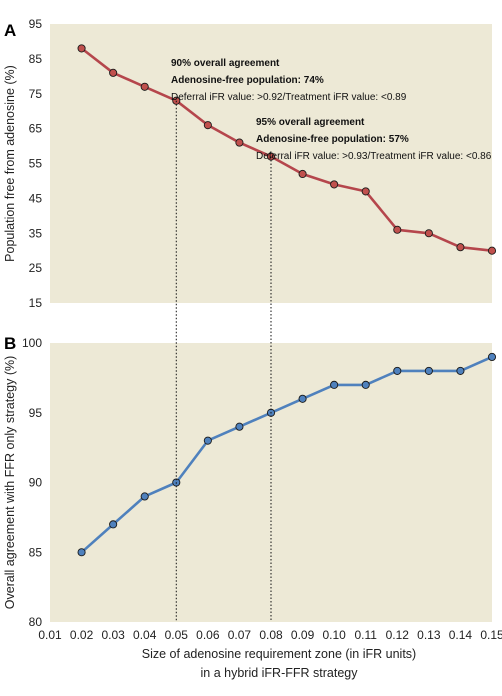 The width and height of the screenshot is (502, 696). Describe the element at coordinates (332, 139) in the screenshot. I see `annotation-line: Adenosine-free population: 57%` at that location.